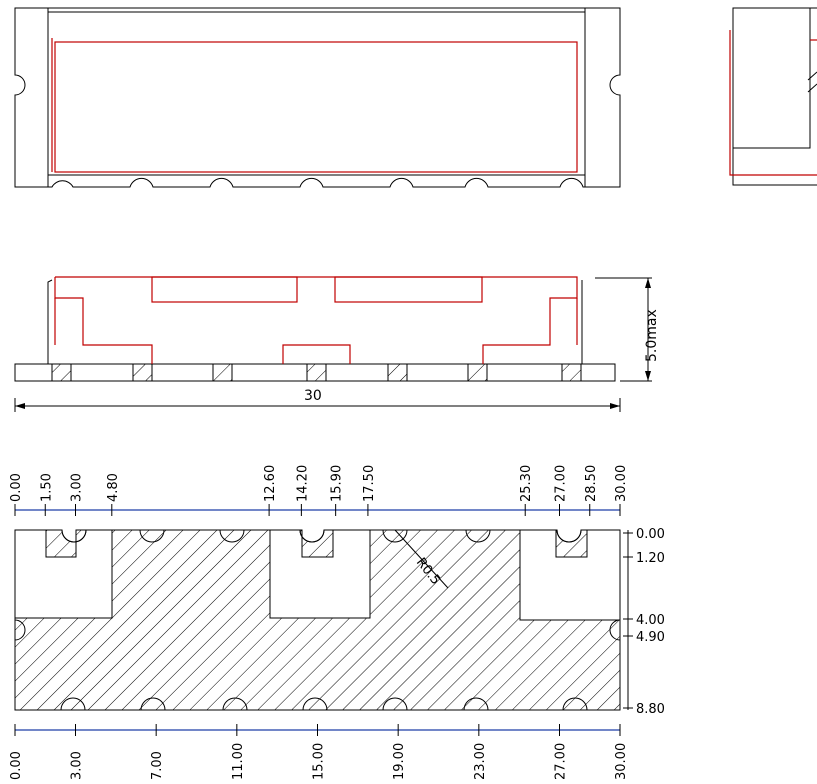 The width and height of the screenshot is (817, 784). I want to click on right-tick: 0.00, so click(644, 534).